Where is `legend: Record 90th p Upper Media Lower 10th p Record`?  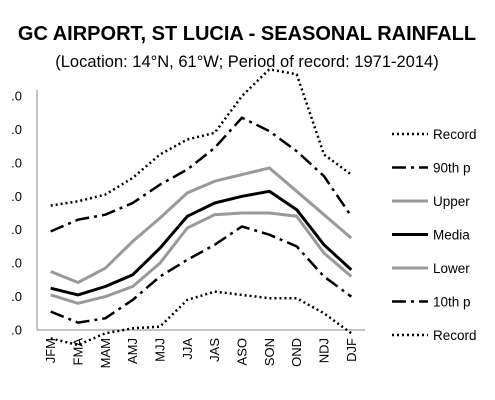
legend: Record 90th p Upper Media Lower 10th p Record is located at coordinates (434, 235).